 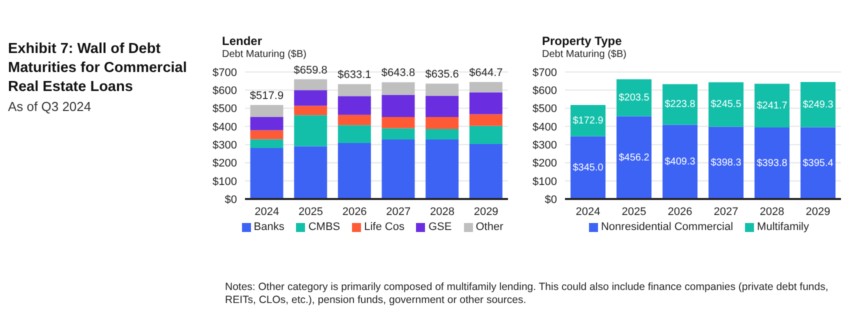 I want to click on chart-title: Property Type, so click(x=582, y=41).